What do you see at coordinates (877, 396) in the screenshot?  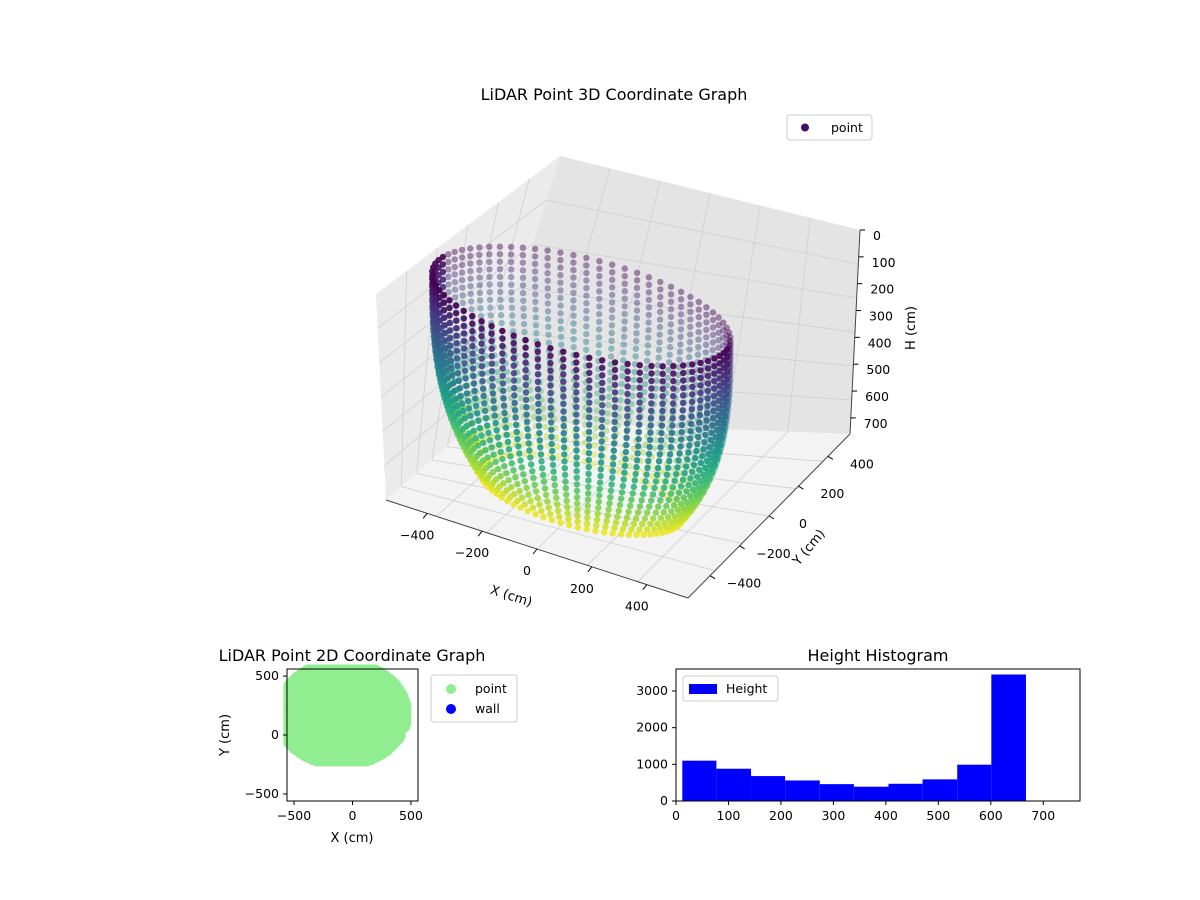 I see `z-tick-label-3d: 600` at bounding box center [877, 396].